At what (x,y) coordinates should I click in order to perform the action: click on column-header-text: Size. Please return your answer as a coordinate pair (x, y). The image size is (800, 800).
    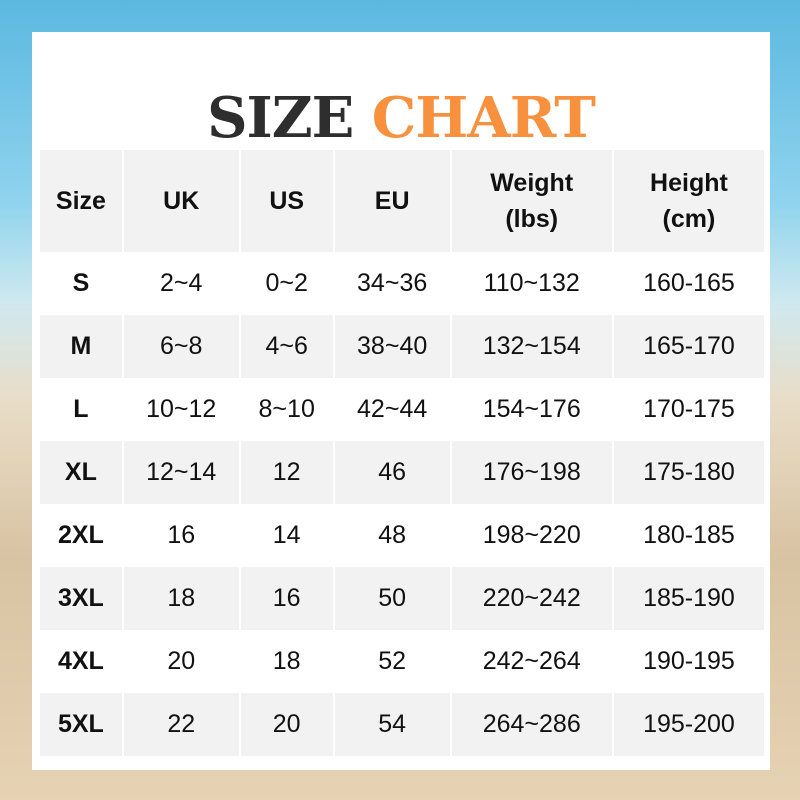
    Looking at the image, I should click on (80, 201).